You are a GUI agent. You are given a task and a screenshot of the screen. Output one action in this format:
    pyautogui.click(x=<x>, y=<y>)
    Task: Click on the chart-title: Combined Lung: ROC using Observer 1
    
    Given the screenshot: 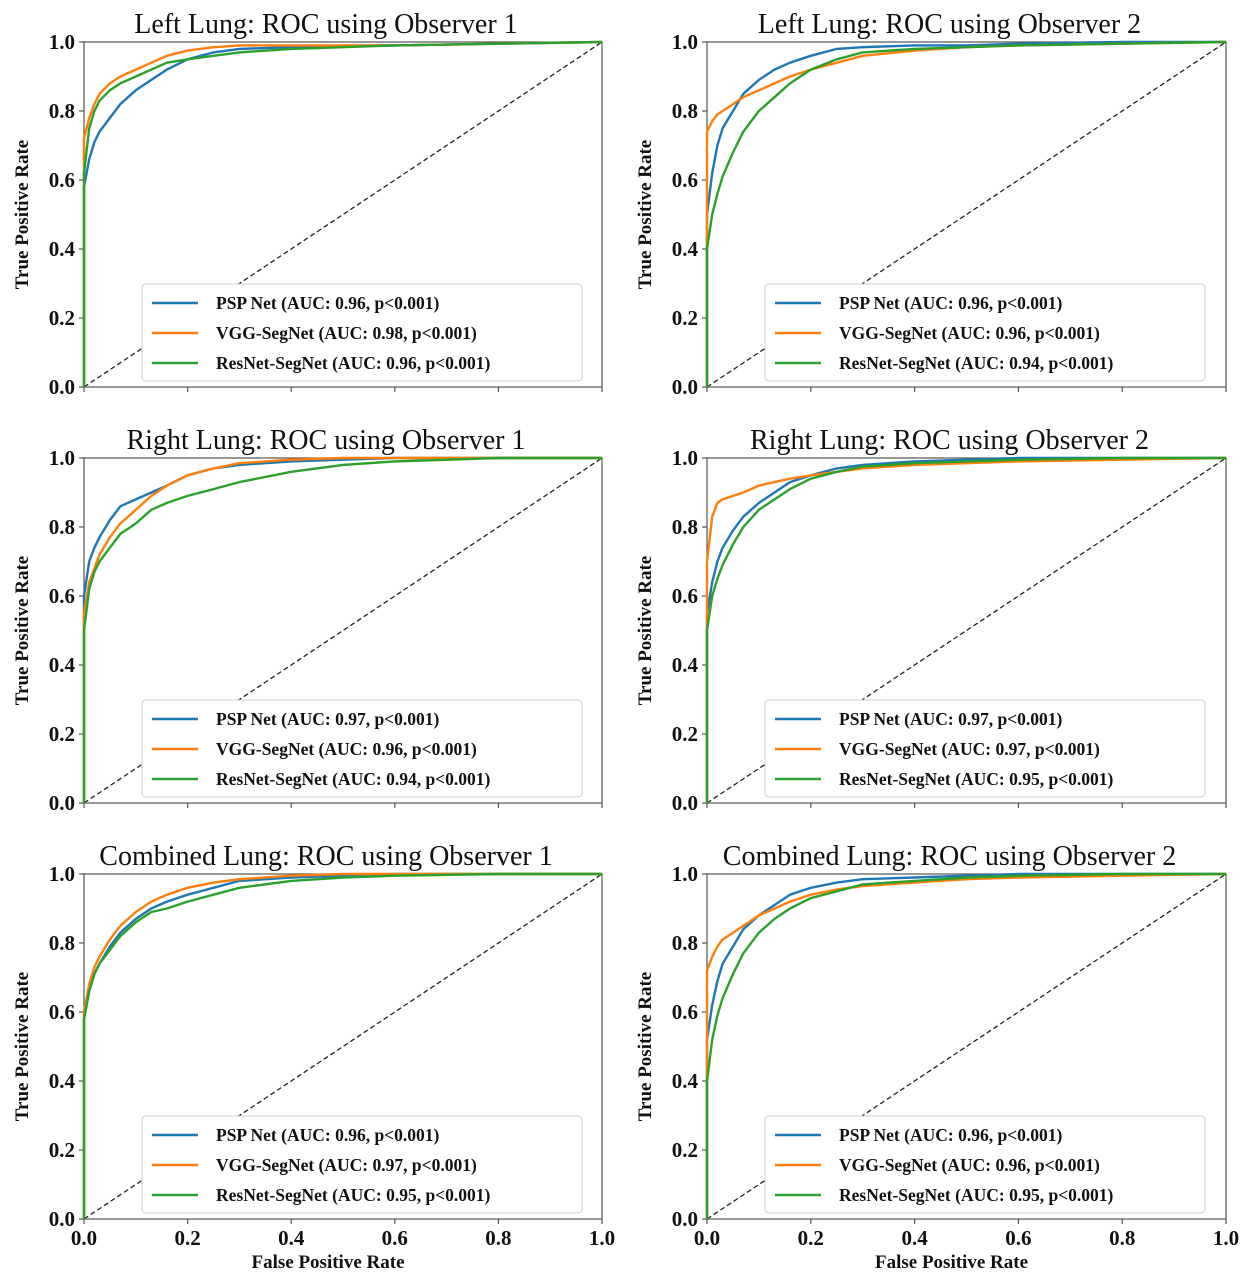 What is the action you would take?
    pyautogui.click(x=325, y=856)
    